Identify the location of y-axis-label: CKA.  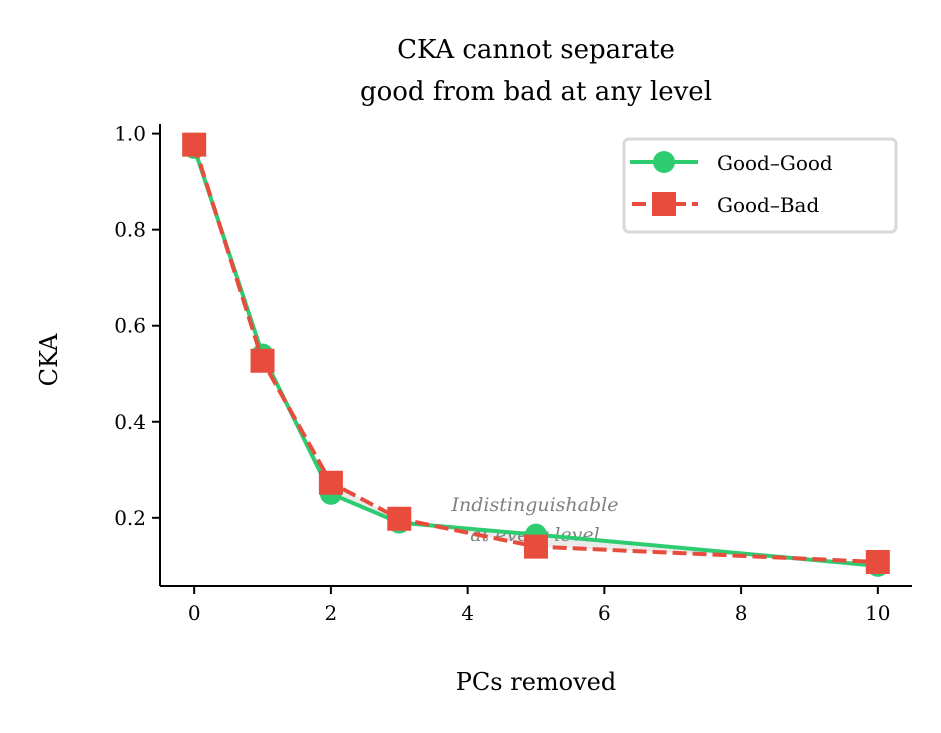
(49, 359).